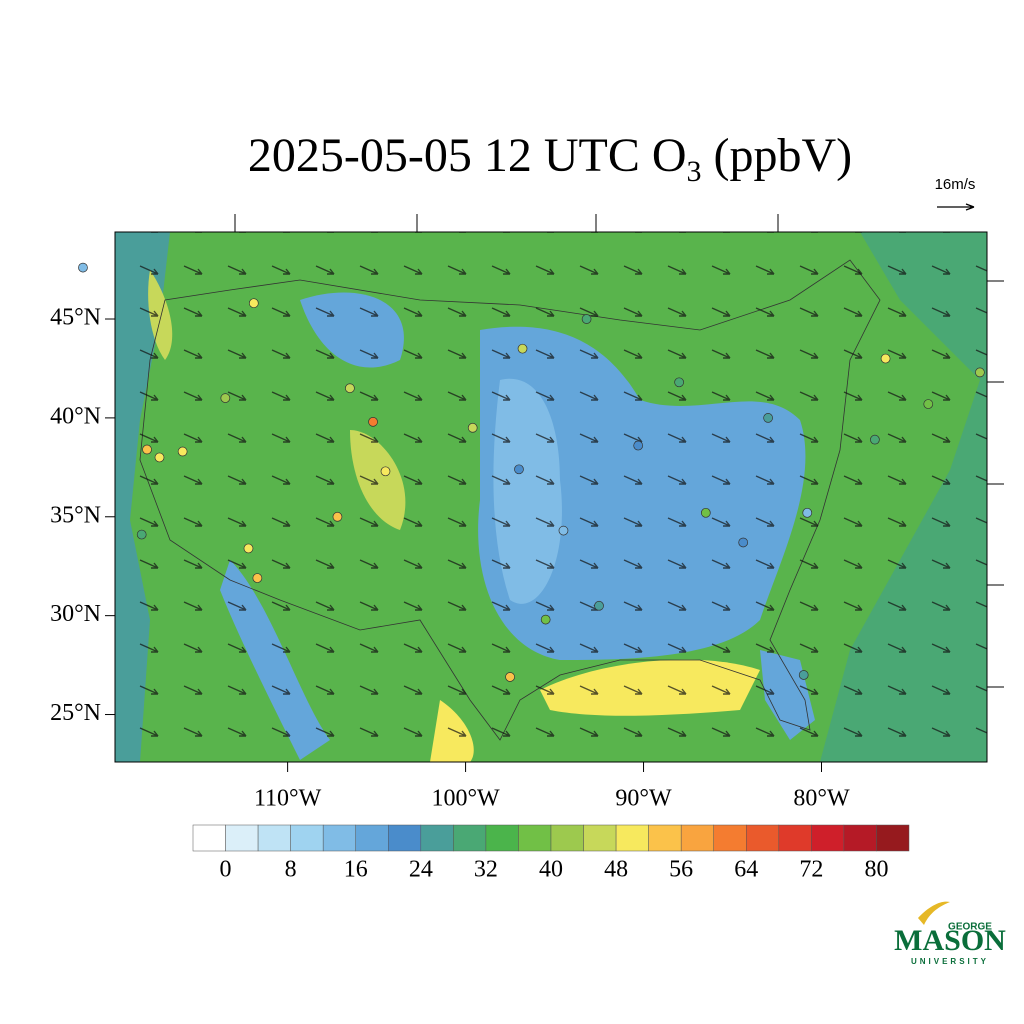 The height and width of the screenshot is (1024, 1024). What do you see at coordinates (467, 155) in the screenshot?
I see `title-main: 2025-05-05 12 UTC O` at bounding box center [467, 155].